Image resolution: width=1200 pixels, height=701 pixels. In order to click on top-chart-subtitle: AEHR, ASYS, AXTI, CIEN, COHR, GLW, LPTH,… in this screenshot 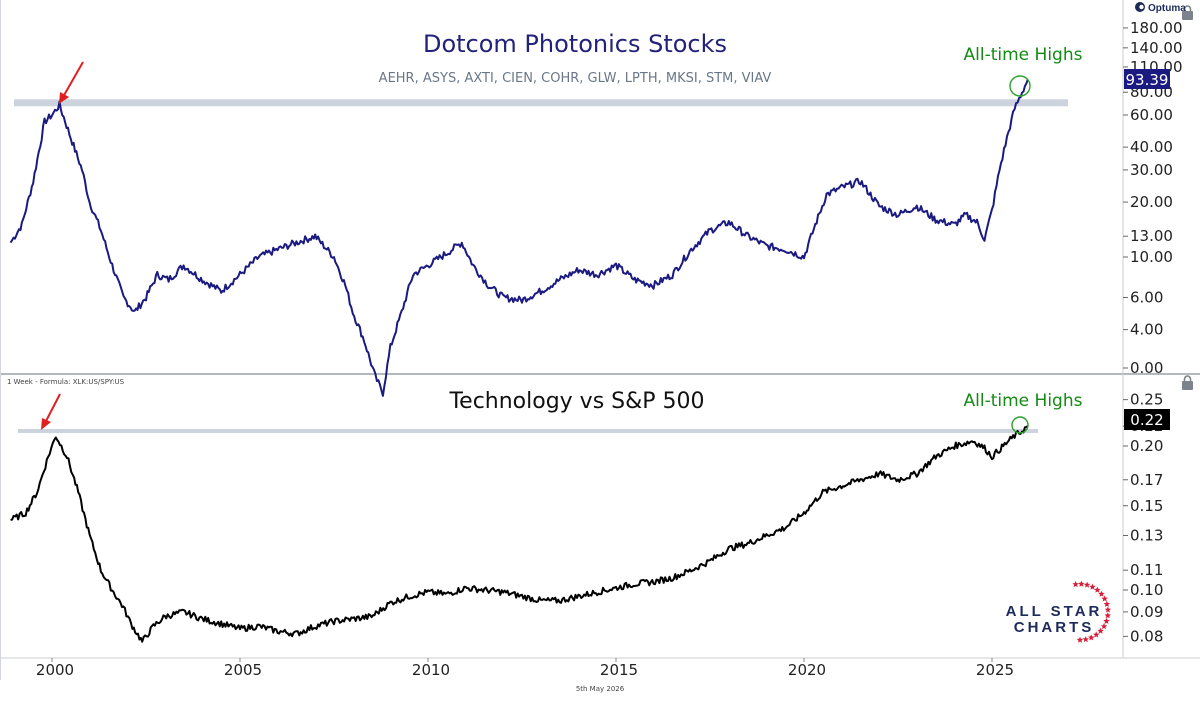, I will do `click(575, 78)`.